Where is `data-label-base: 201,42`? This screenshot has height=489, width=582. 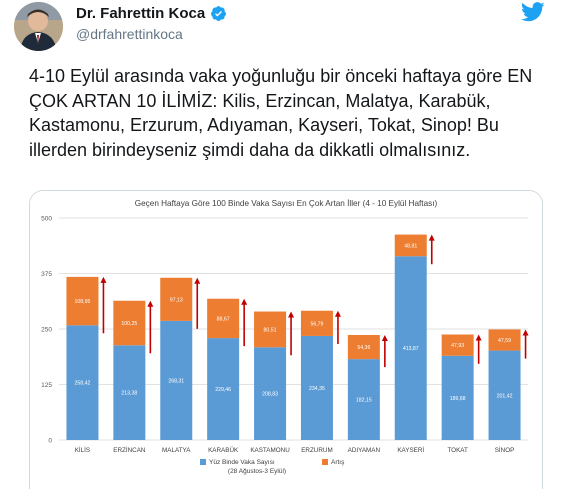
data-label-base: 201,42 is located at coordinates (505, 396).